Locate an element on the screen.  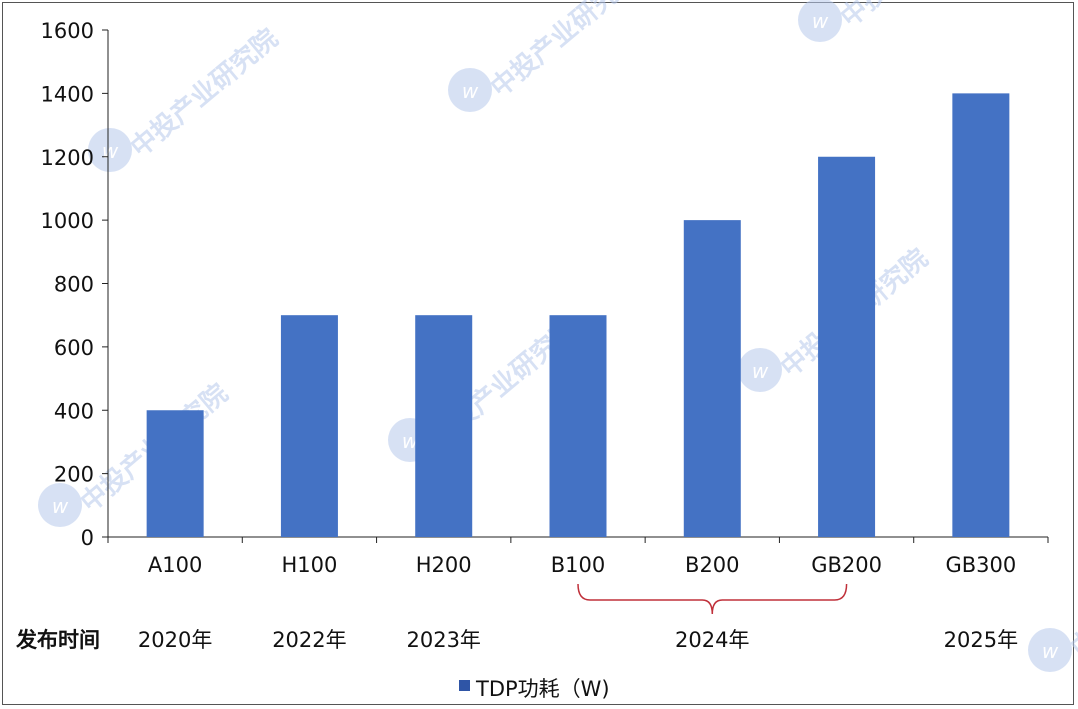
legend-marker is located at coordinates (464, 685).